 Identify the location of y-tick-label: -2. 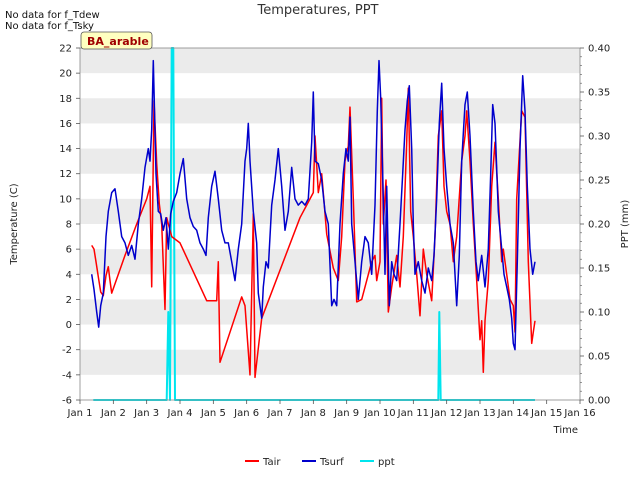
(67, 350).